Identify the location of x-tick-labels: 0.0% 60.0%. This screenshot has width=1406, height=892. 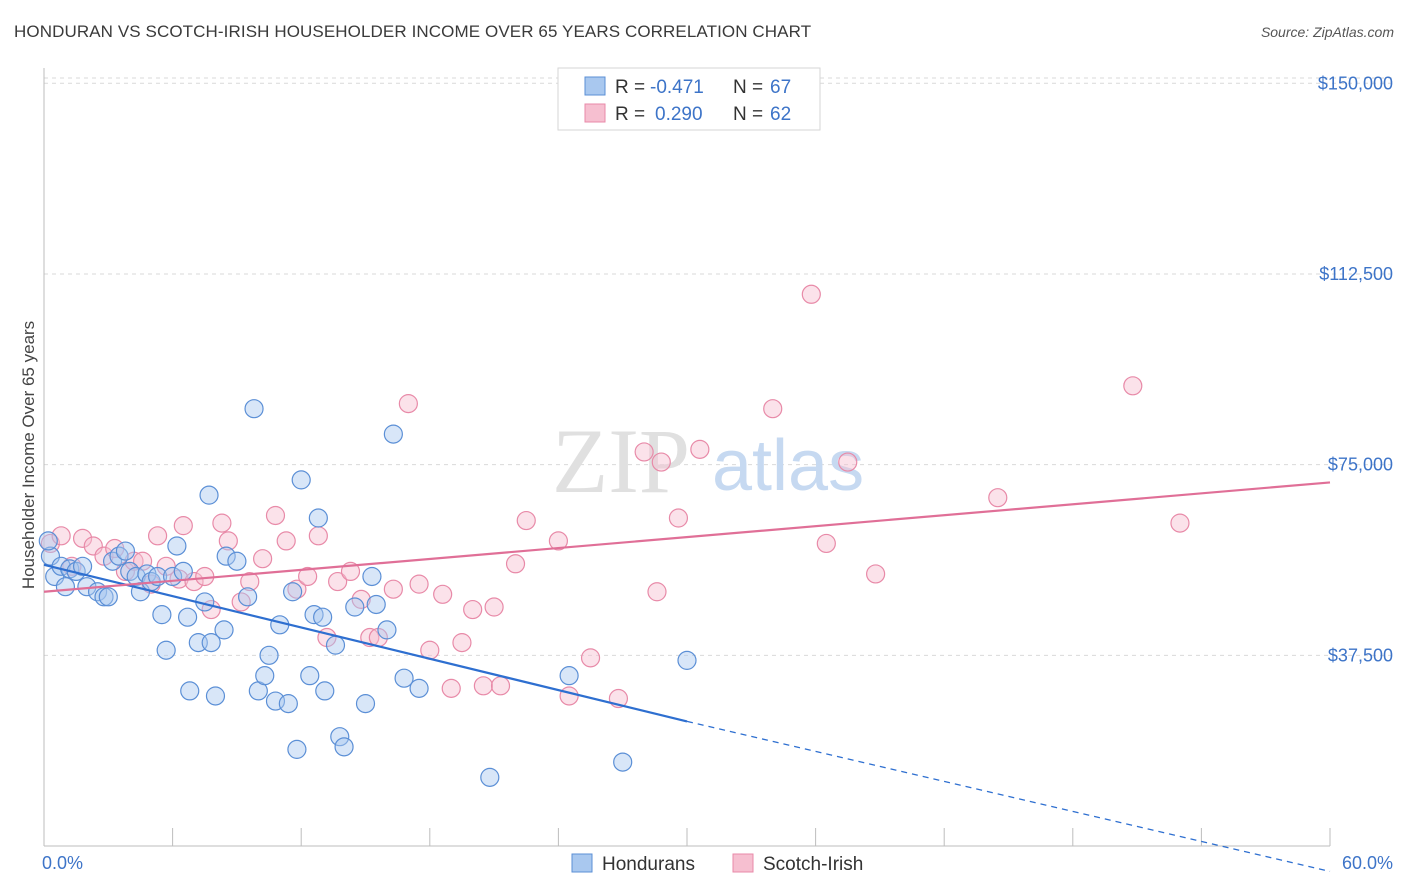
(717, 863).